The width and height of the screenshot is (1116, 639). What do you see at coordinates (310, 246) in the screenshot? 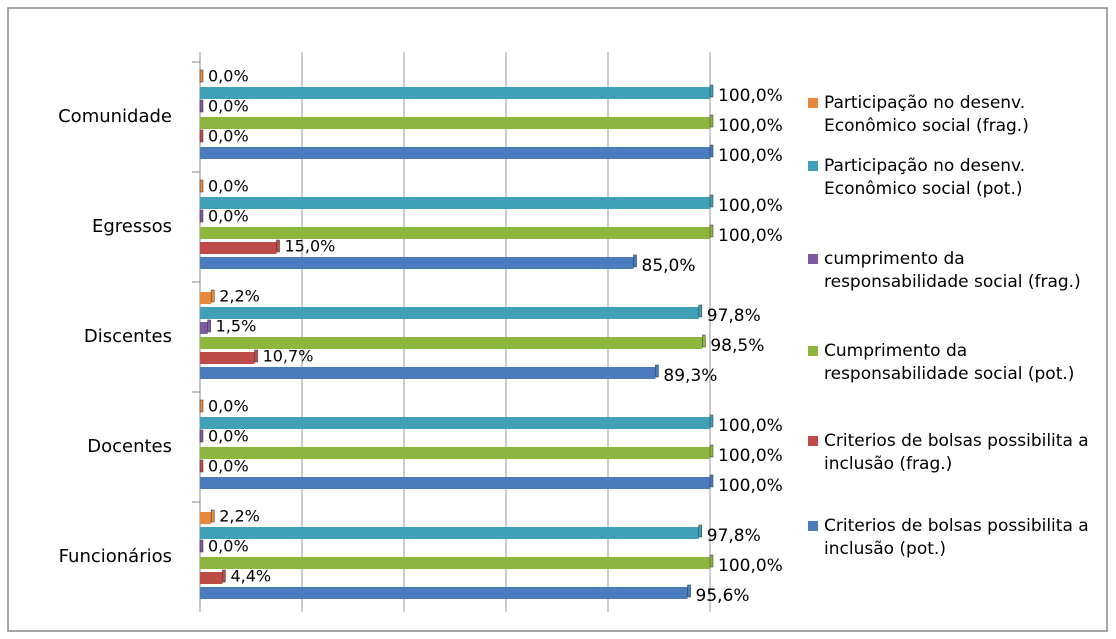
I see `value-label: 15,0%` at bounding box center [310, 246].